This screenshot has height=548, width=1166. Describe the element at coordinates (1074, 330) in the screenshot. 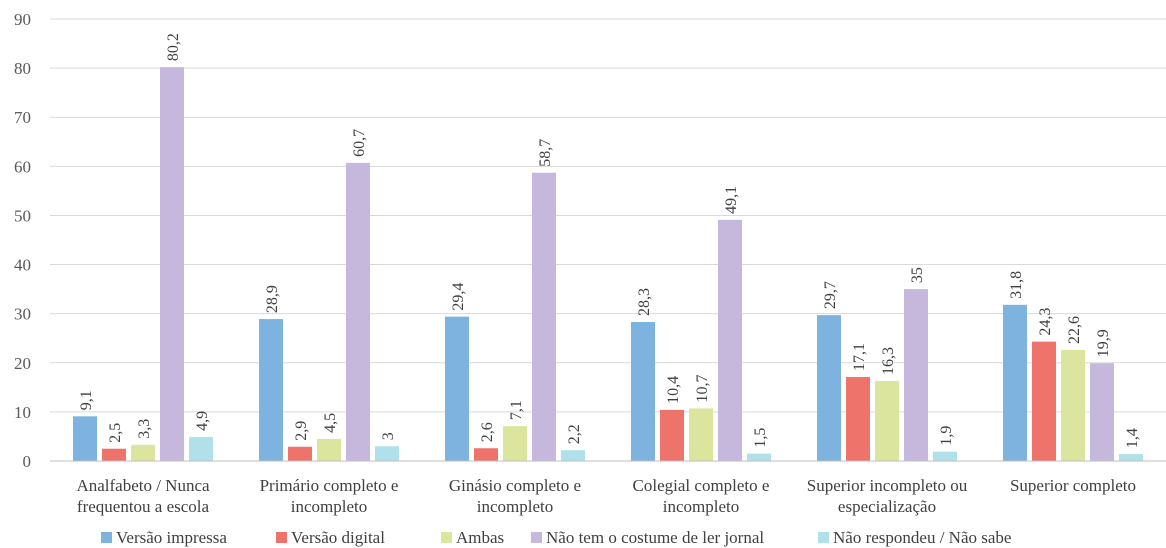

I see `data-label: 22,6` at that location.